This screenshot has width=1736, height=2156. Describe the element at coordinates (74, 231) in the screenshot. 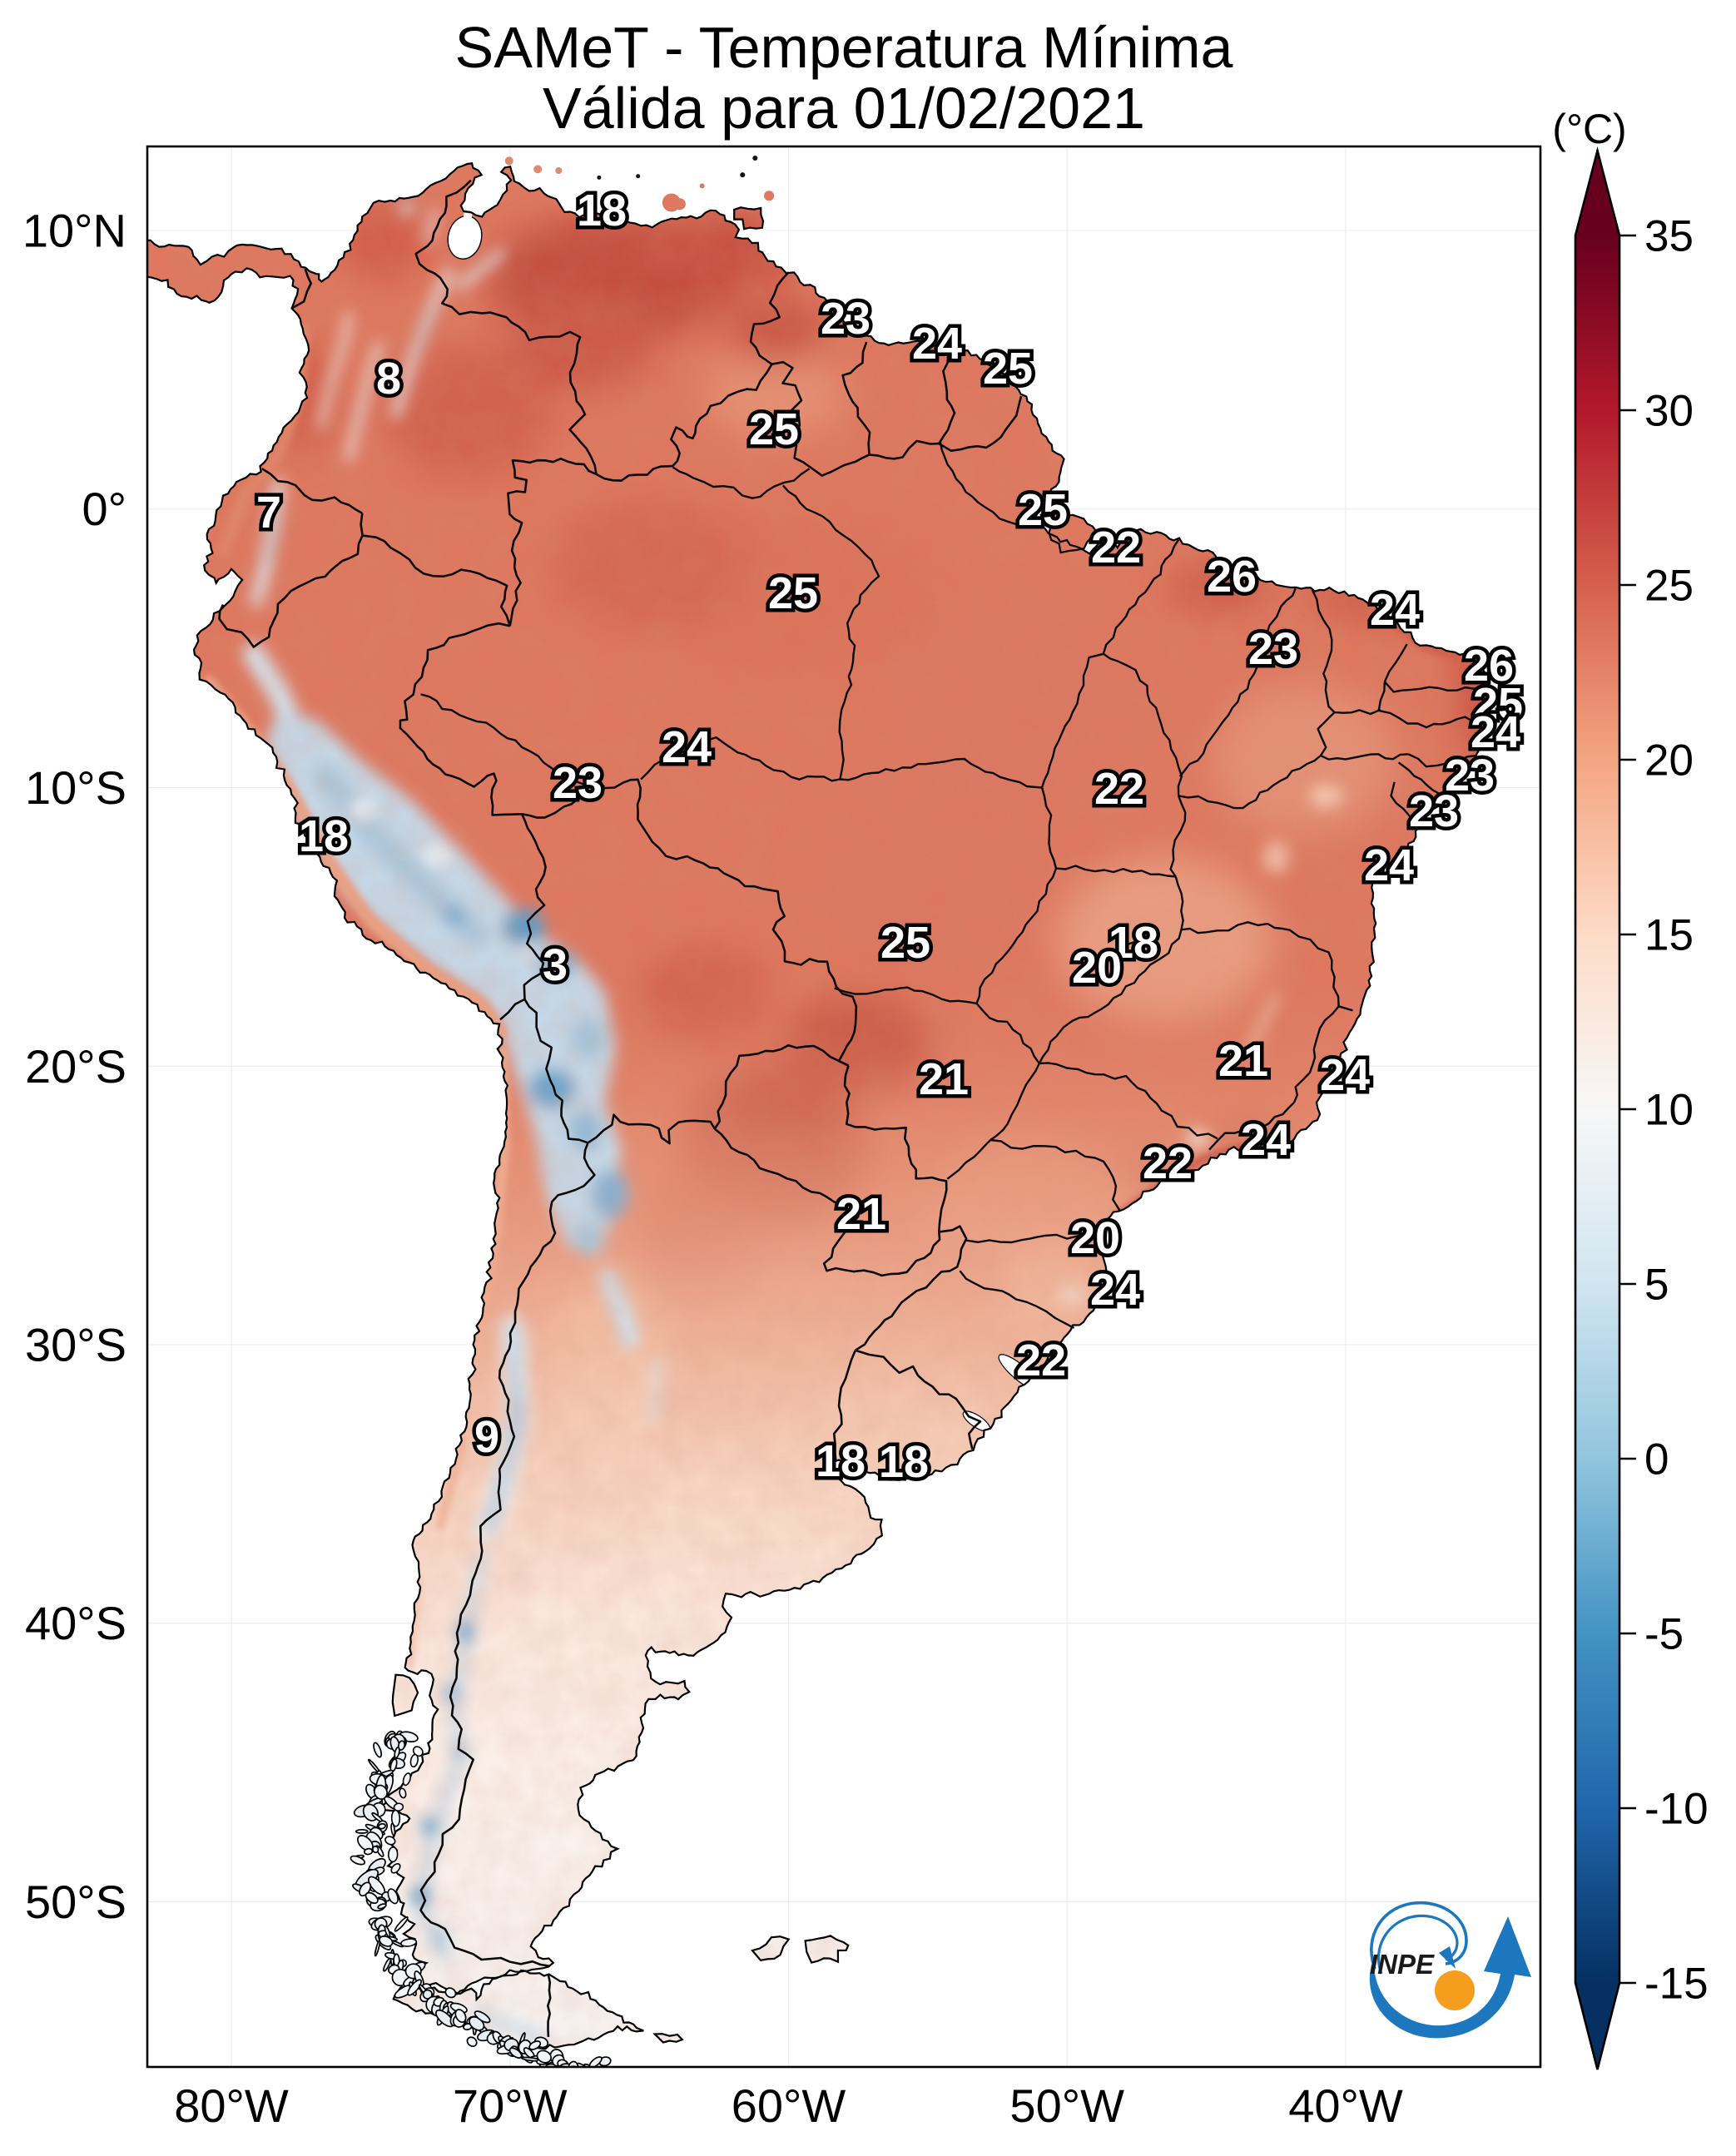

I see `svg-text: 10°N` at that location.